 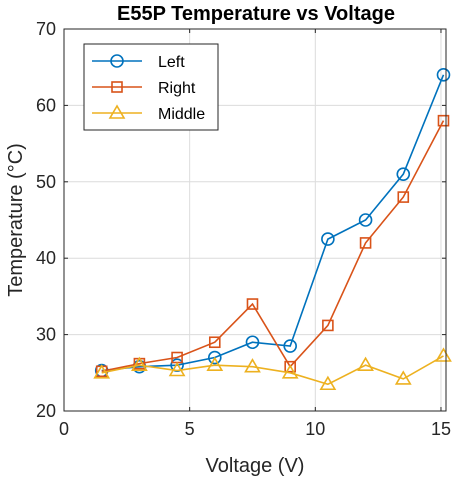 I want to click on legend-right-label: Right, so click(x=177, y=88).